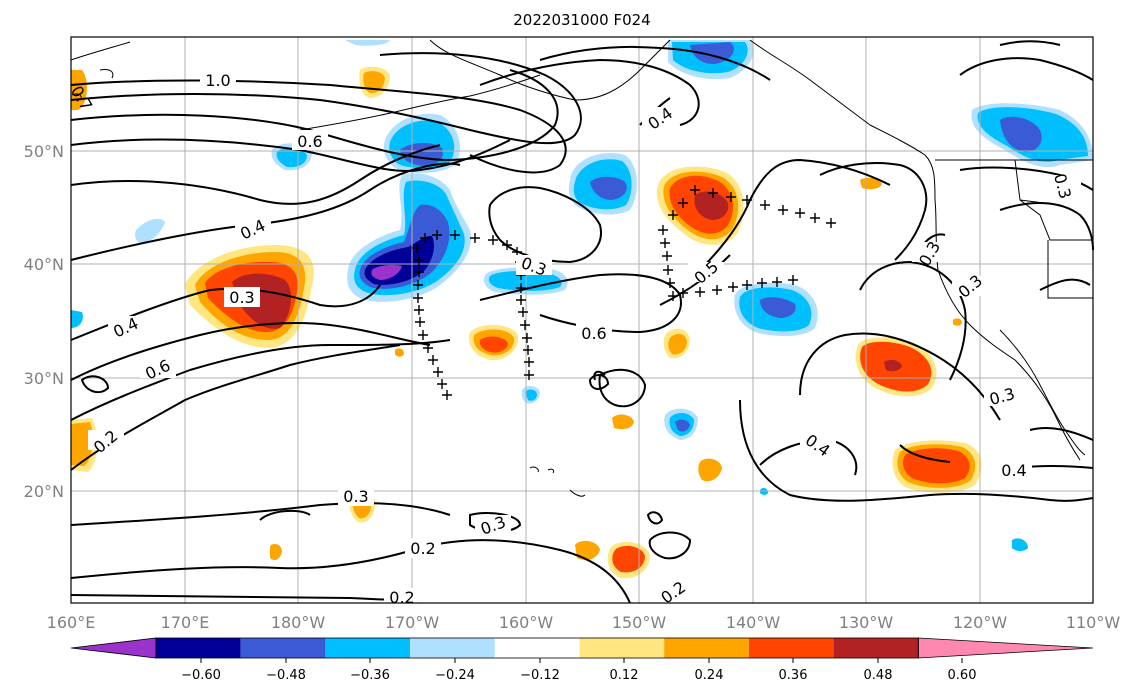 Image resolution: width=1139 pixels, height=696 pixels. Describe the element at coordinates (44, 491) in the screenshot. I see `lat-label: 20°N` at that location.